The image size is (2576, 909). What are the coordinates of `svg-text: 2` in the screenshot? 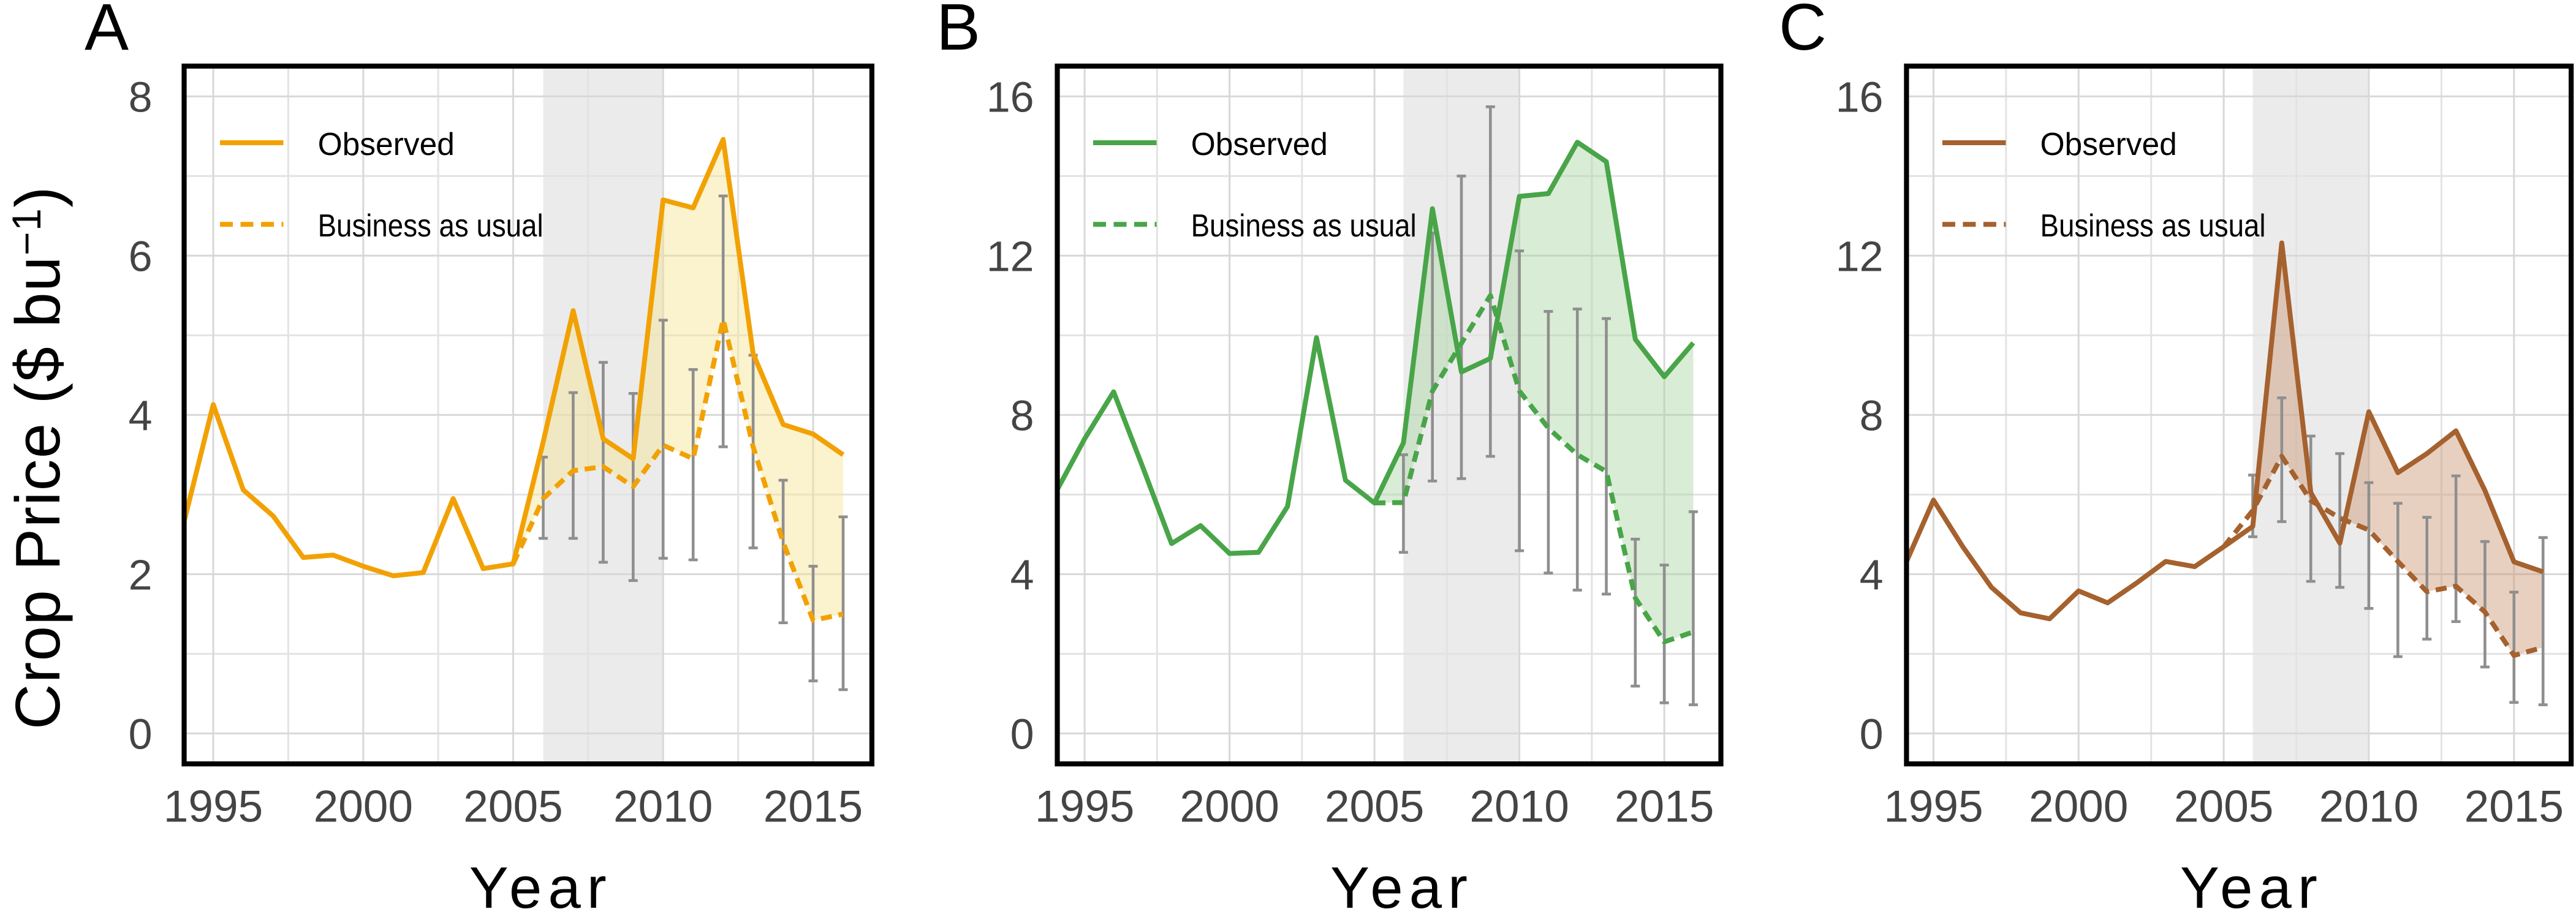 It's located at (141, 574).